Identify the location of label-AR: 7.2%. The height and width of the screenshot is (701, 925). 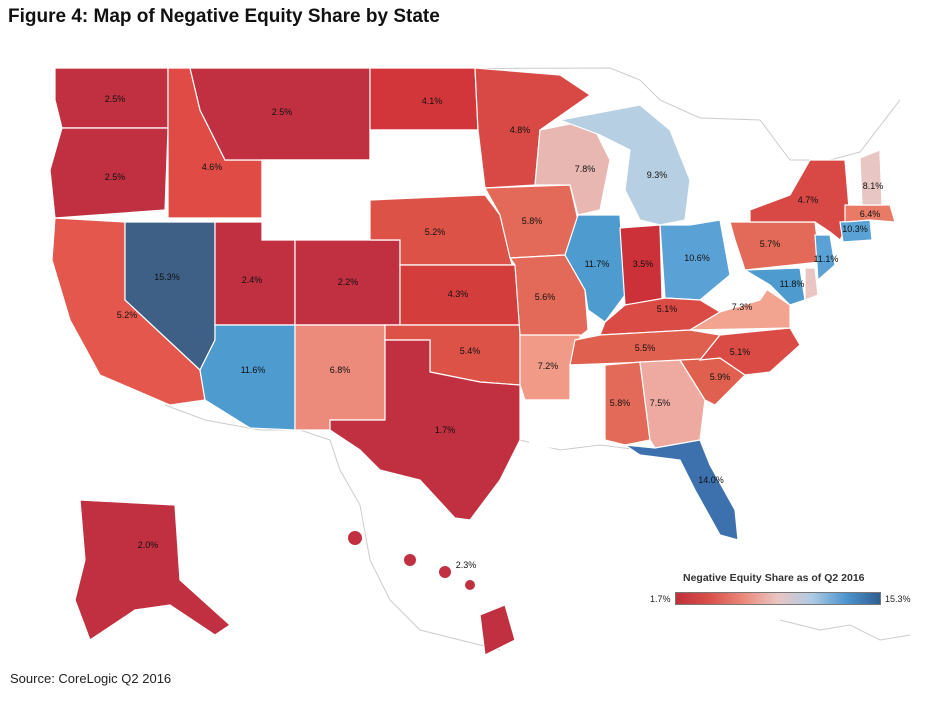
(548, 366).